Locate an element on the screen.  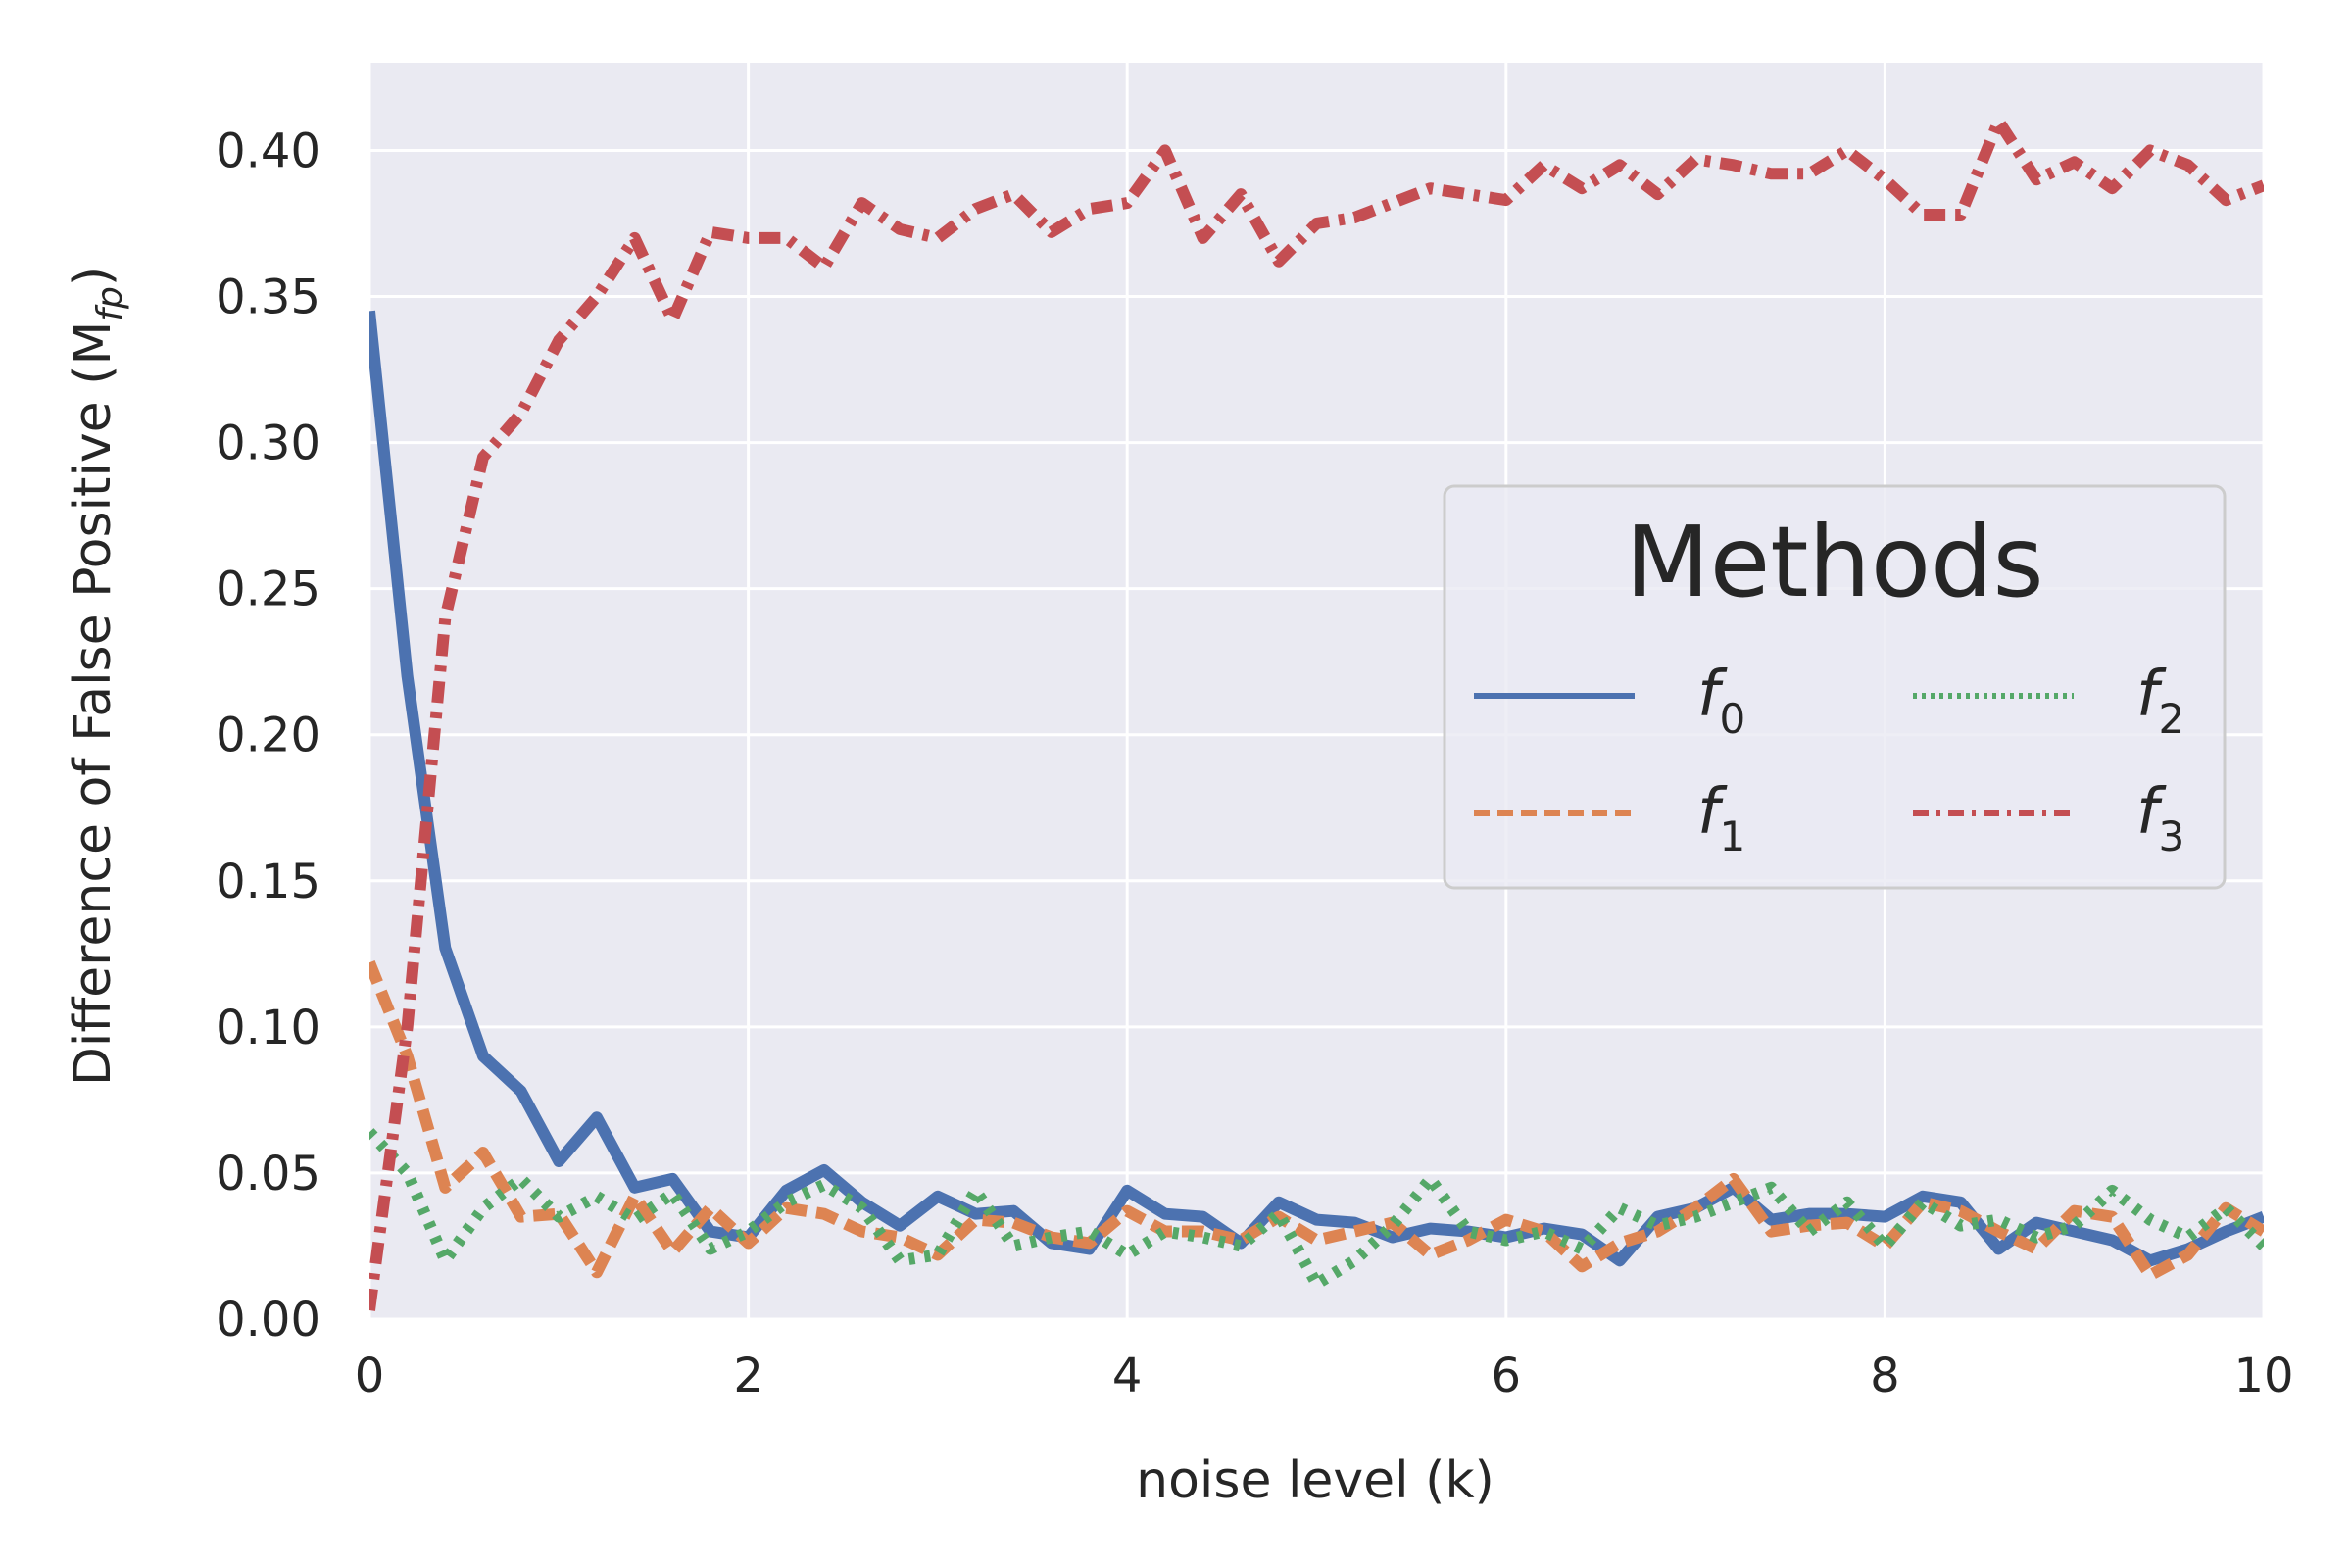
y-tick-label: 0.00 is located at coordinates (268, 1320).